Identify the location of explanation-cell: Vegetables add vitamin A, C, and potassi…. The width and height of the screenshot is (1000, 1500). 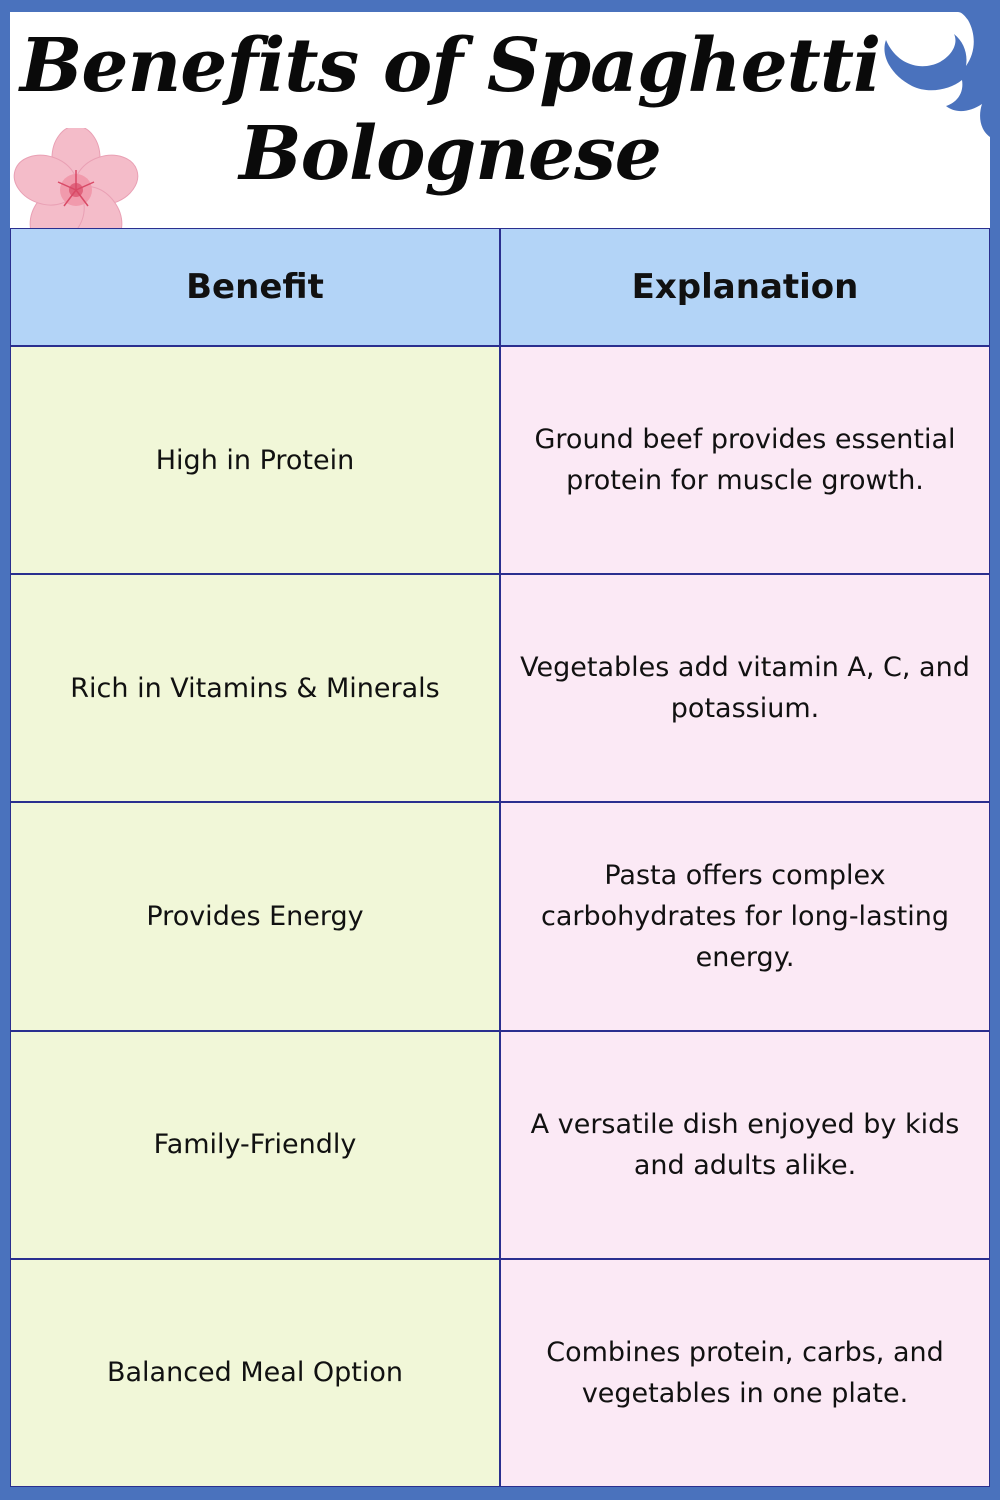
(745, 688).